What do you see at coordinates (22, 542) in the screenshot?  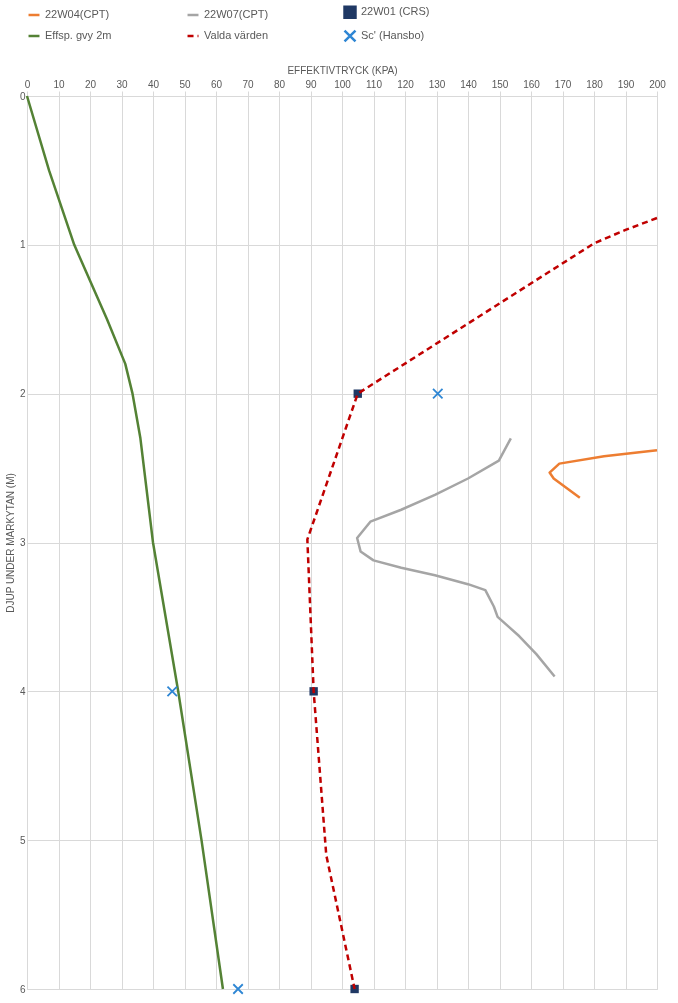 I see `y-tick-label: 3` at bounding box center [22, 542].